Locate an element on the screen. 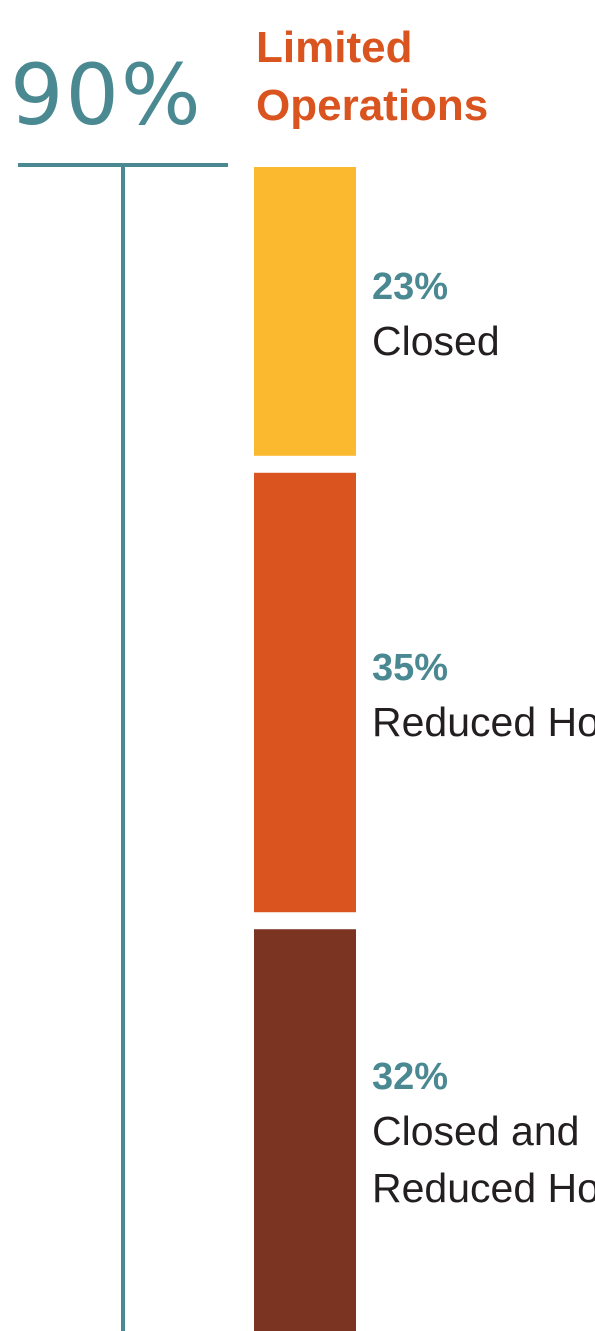 The width and height of the screenshot is (595, 1331). segment-category-label: Reduced Hours is located at coordinates (483, 722).